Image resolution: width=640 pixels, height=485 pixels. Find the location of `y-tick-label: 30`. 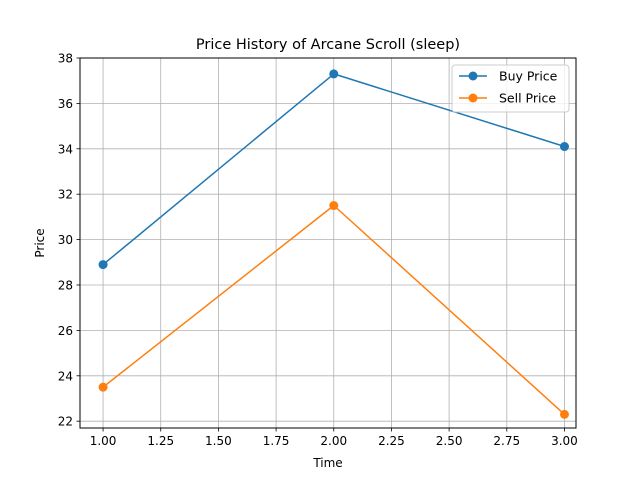

y-tick-label: 30 is located at coordinates (65, 240).